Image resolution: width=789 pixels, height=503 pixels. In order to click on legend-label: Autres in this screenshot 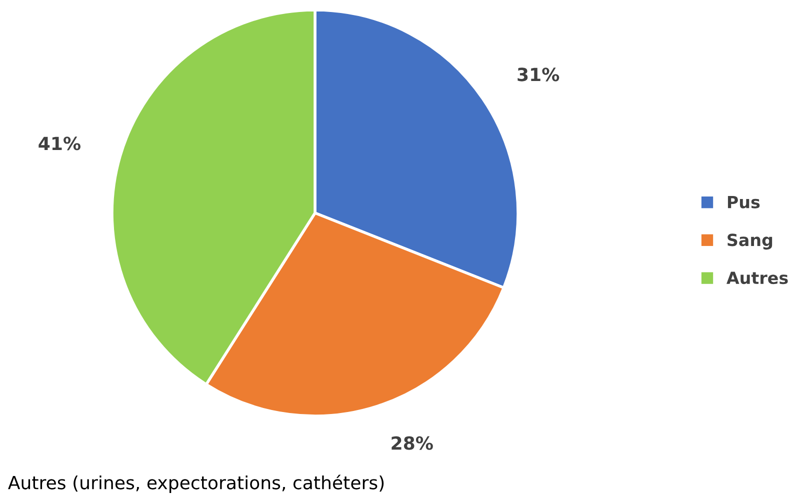, I will do `click(757, 278)`.